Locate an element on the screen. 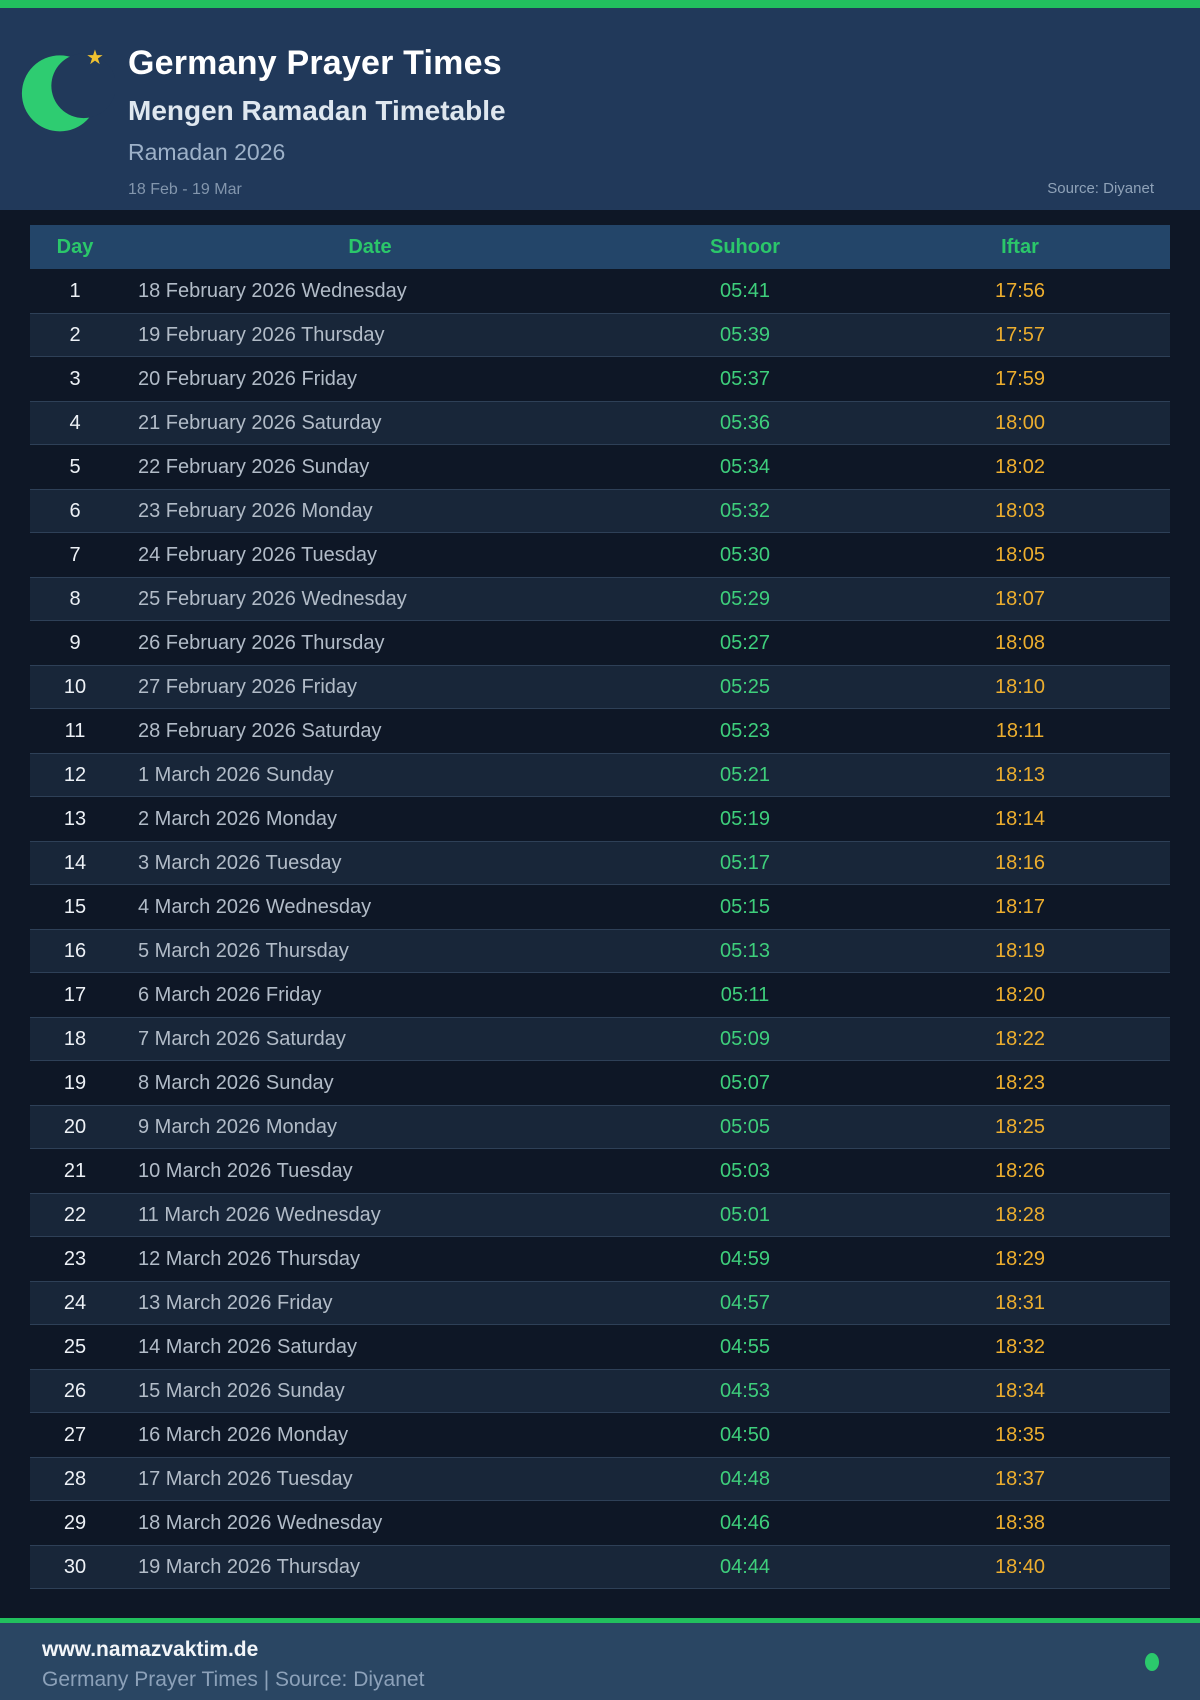  suhoor-cell: 05:37 is located at coordinates (745, 378).